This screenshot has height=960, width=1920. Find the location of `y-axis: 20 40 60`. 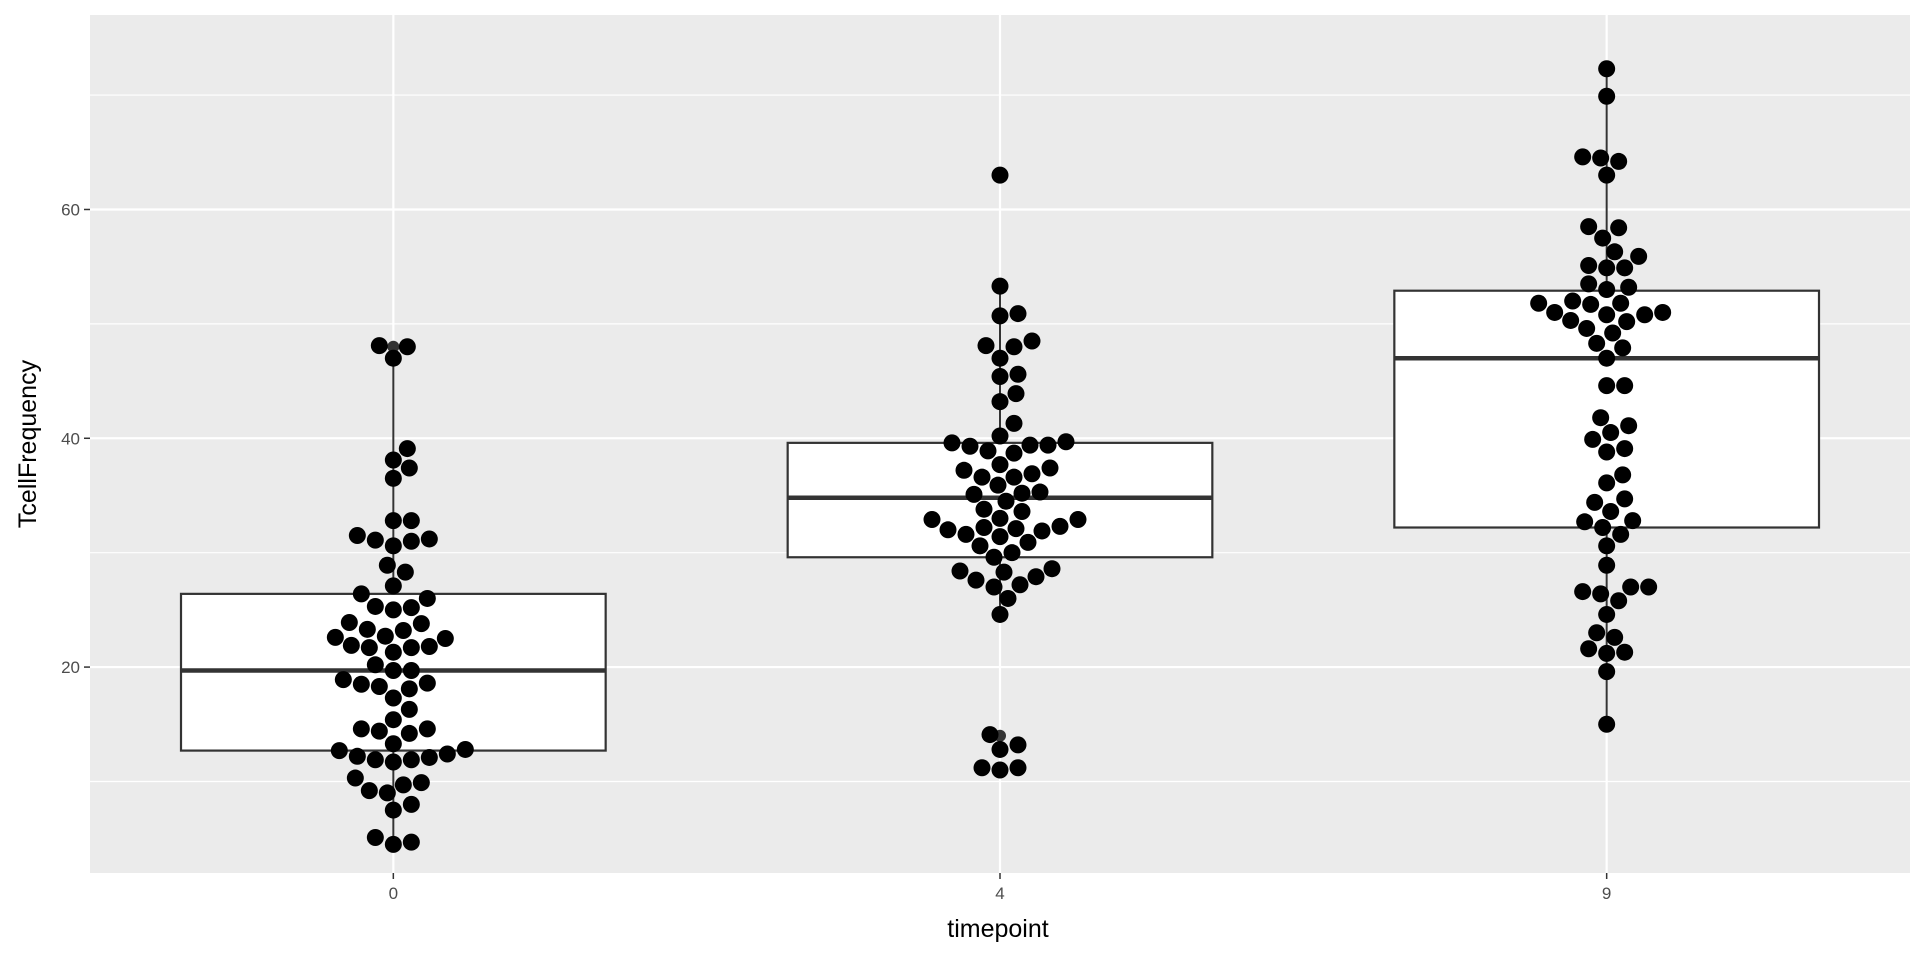

y-axis: 20 40 60 is located at coordinates (75, 438).